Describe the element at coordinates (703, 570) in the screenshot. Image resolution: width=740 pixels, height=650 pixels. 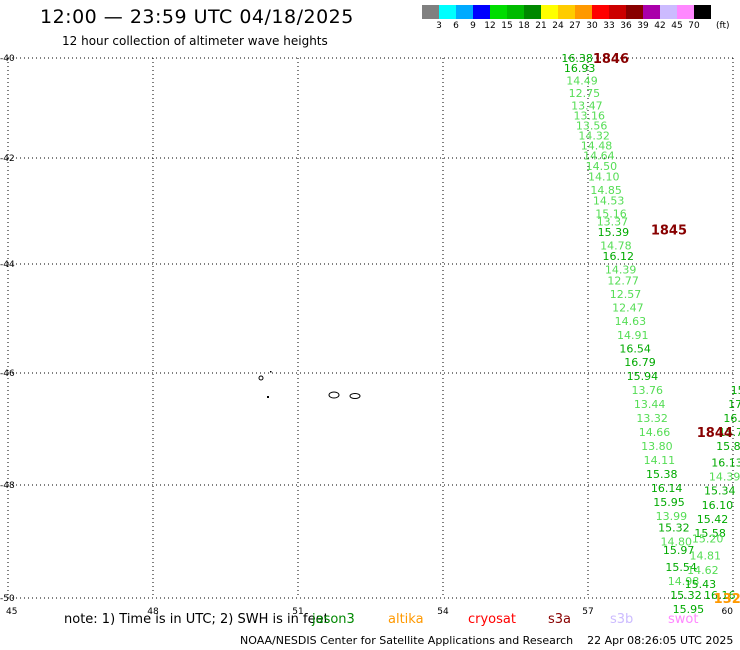
I see `track-value: 14.62` at that location.